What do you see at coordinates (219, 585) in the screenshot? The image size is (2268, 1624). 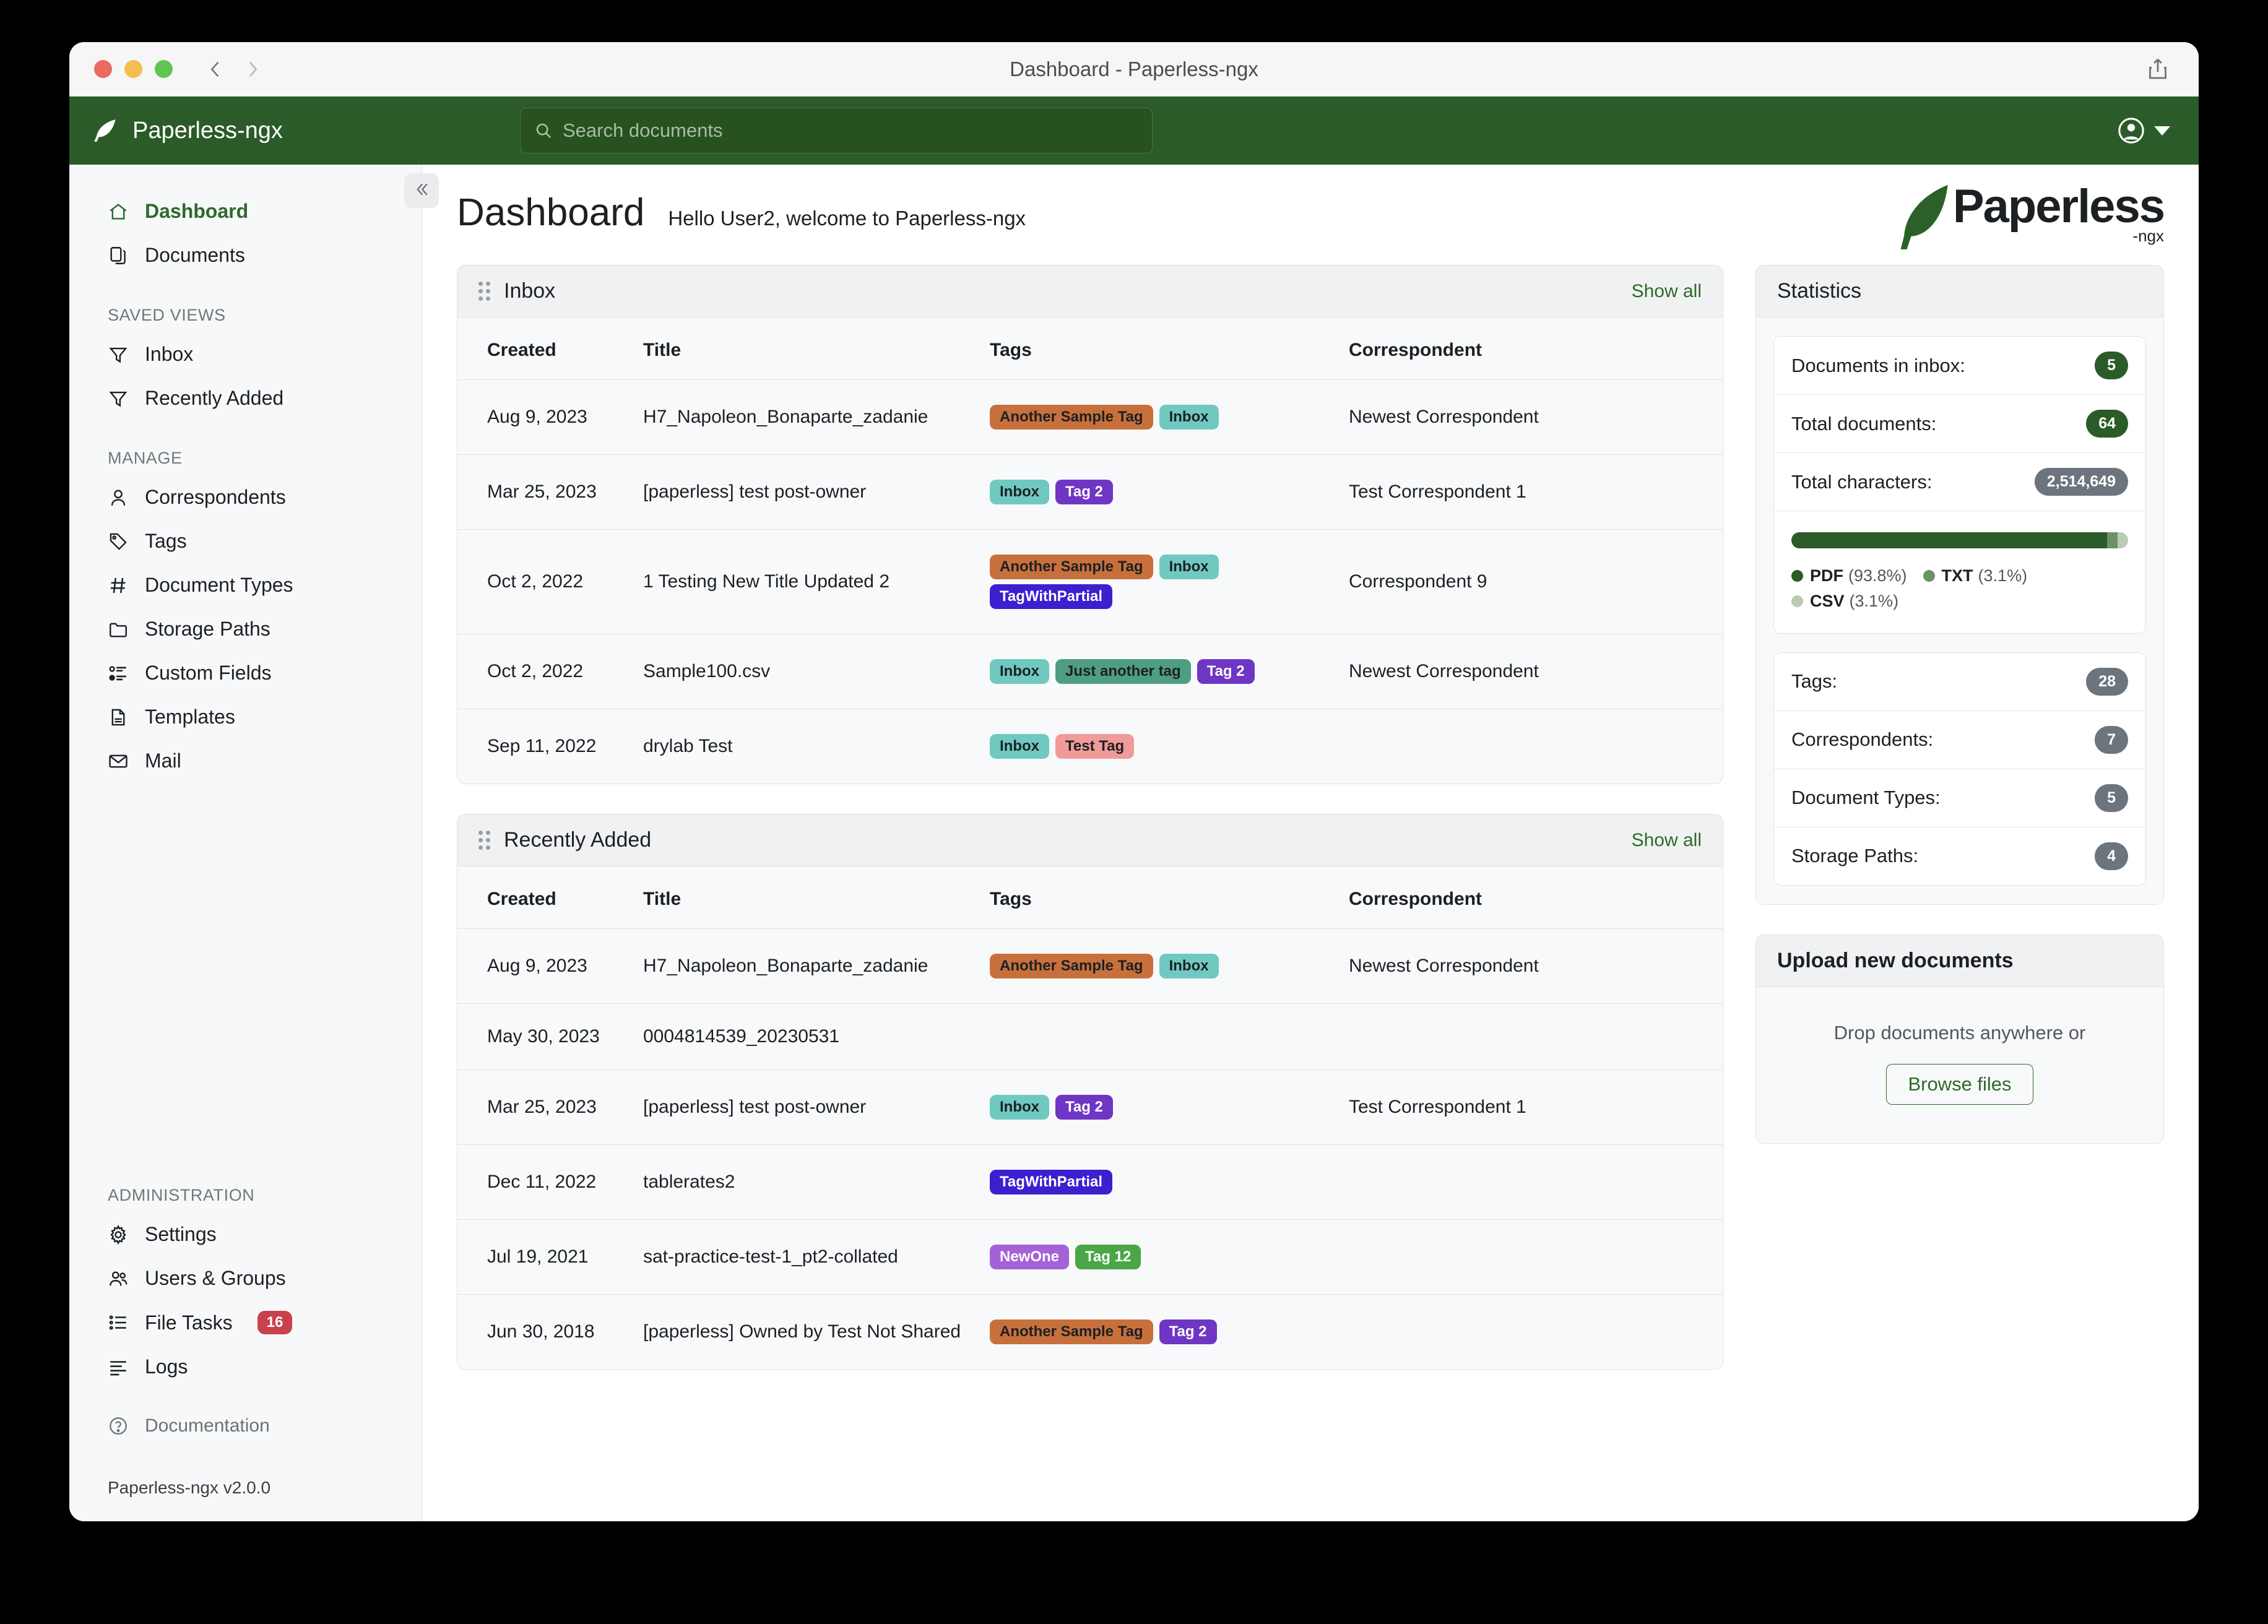 I see `sidebar-item-label: Document Types` at bounding box center [219, 585].